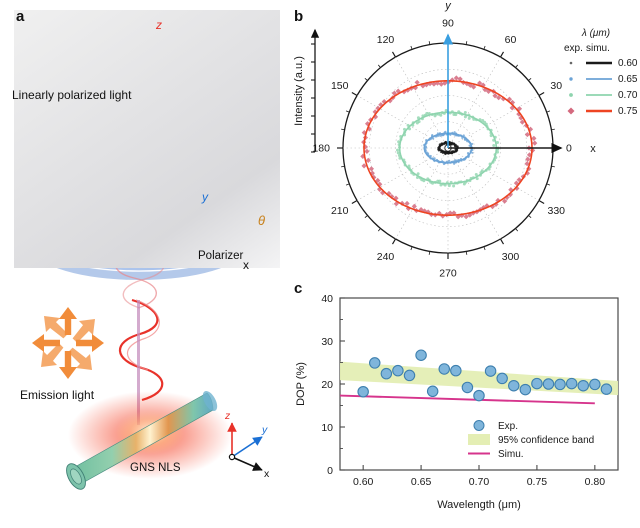 This screenshot has height=528, width=640. Describe the element at coordinates (628, 79) in the screenshot. I see `legend-wavelength-value: 0.65` at that location.